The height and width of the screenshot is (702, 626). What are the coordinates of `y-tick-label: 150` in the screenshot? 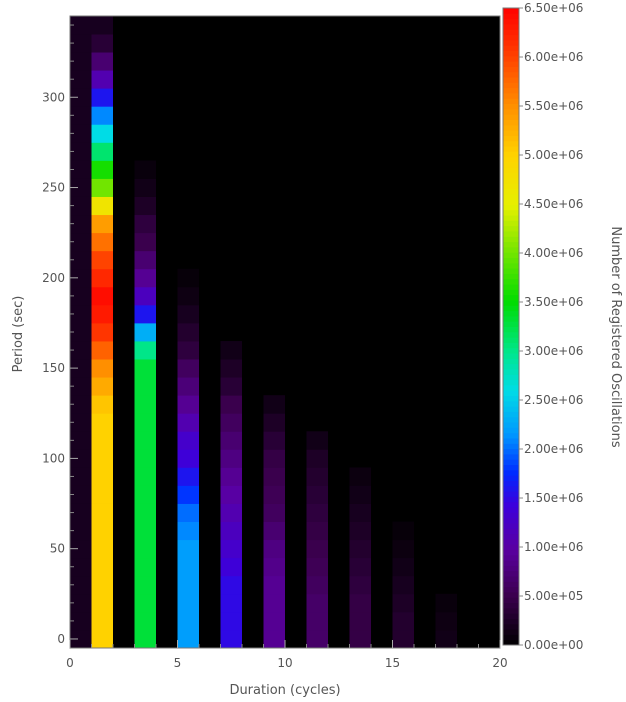 It's located at (53, 368).